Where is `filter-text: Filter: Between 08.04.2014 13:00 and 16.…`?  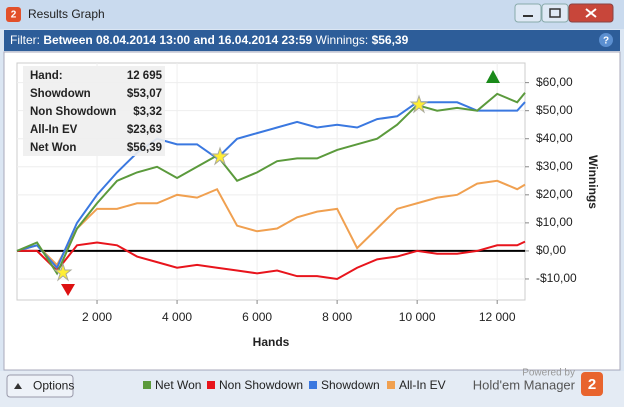
filter-text: Filter: Between 08.04.2014 13:00 and 16.… is located at coordinates (209, 40).